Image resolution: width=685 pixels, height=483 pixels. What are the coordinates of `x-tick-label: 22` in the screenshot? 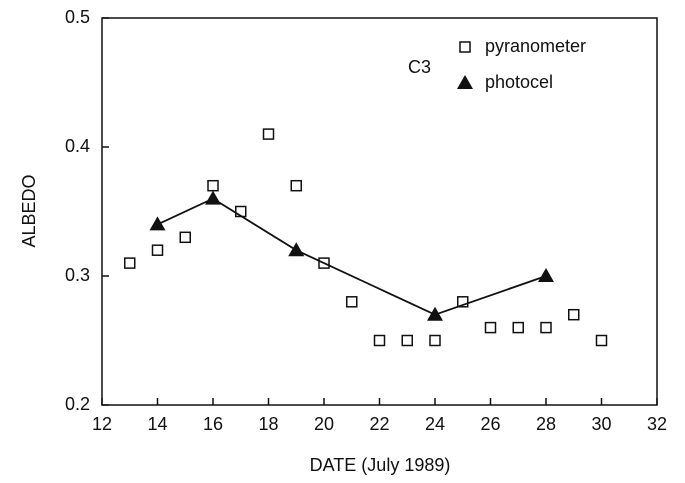 It's located at (379, 424).